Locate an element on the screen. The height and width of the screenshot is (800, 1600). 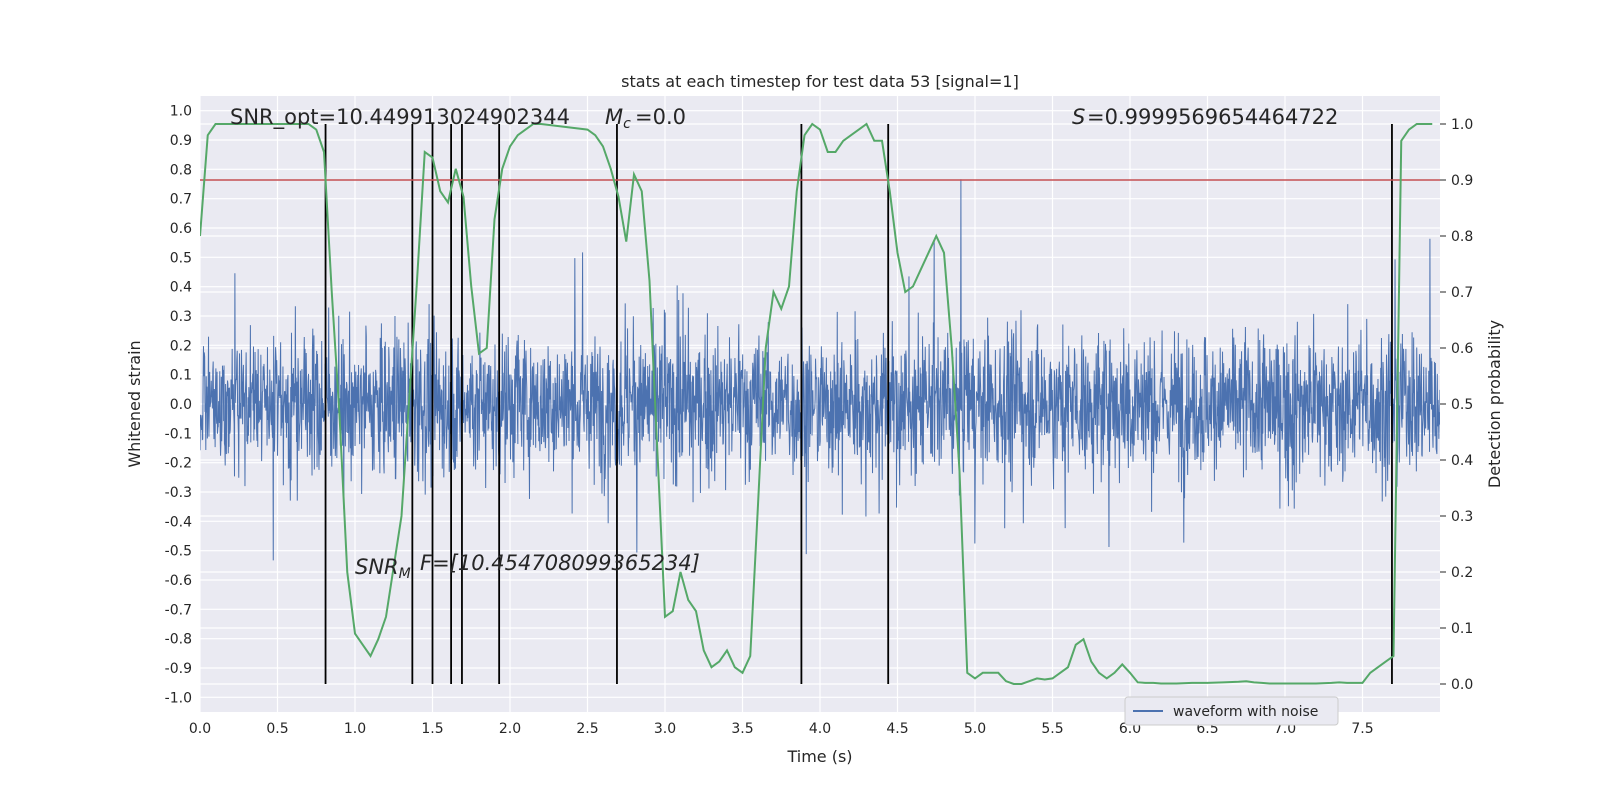
y-left-tick-label: 0.3 is located at coordinates (181, 317).